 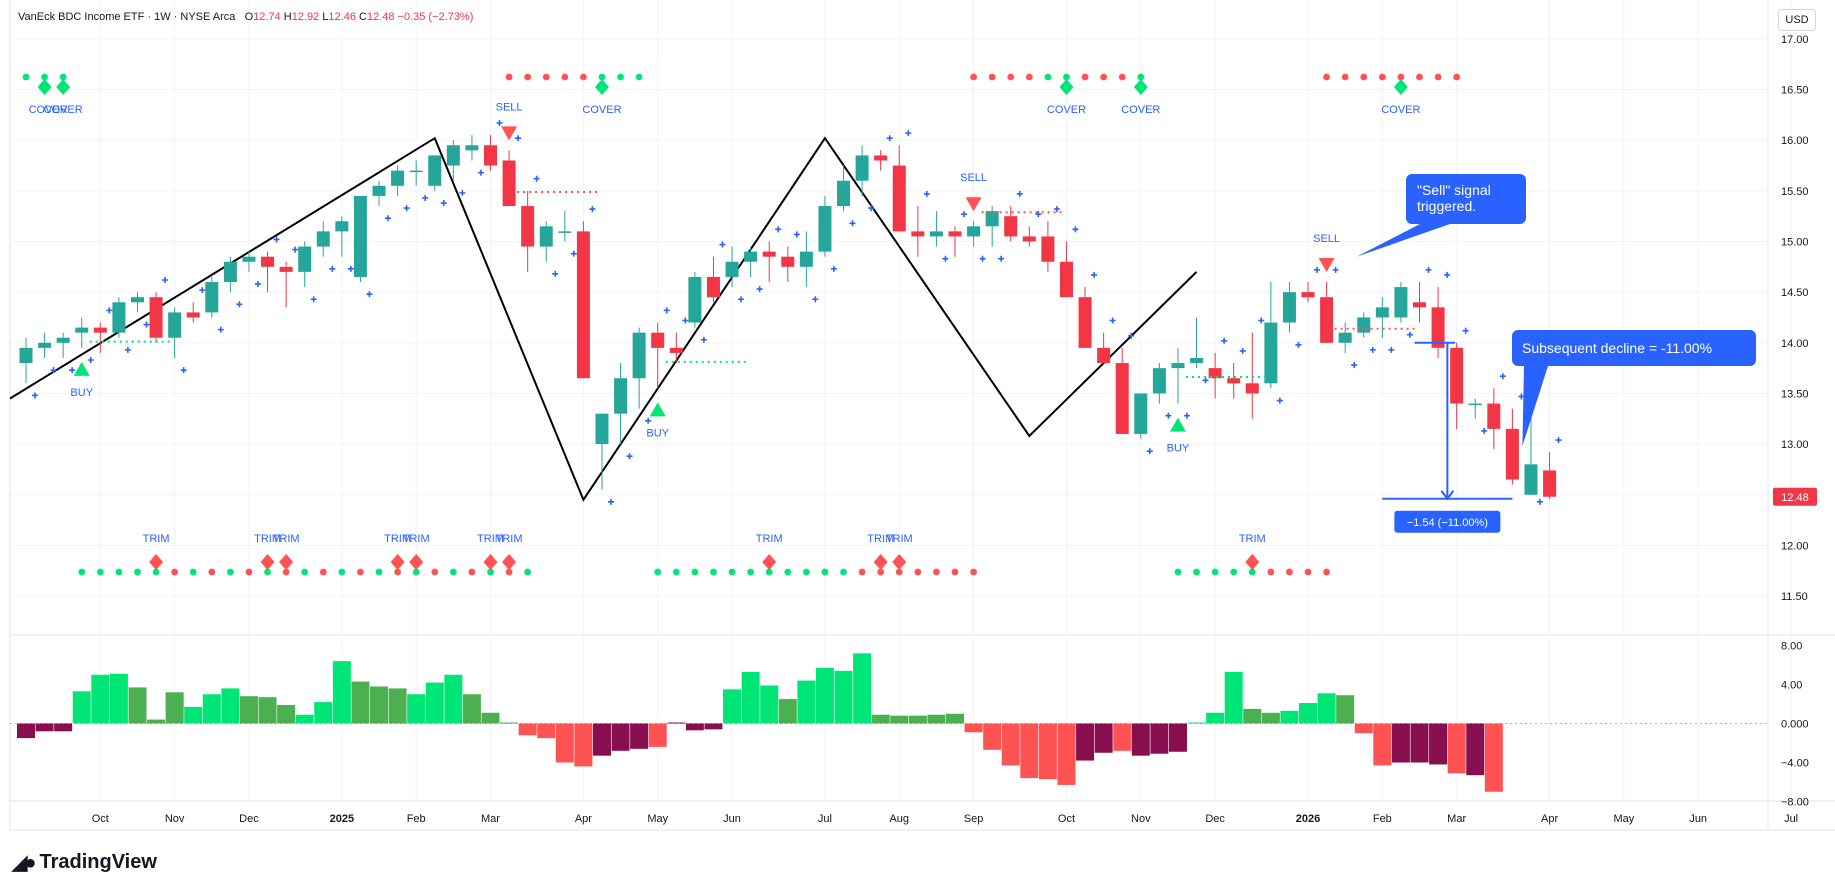 I want to click on change-value: −0.35 (−2.73%), so click(x=435, y=17).